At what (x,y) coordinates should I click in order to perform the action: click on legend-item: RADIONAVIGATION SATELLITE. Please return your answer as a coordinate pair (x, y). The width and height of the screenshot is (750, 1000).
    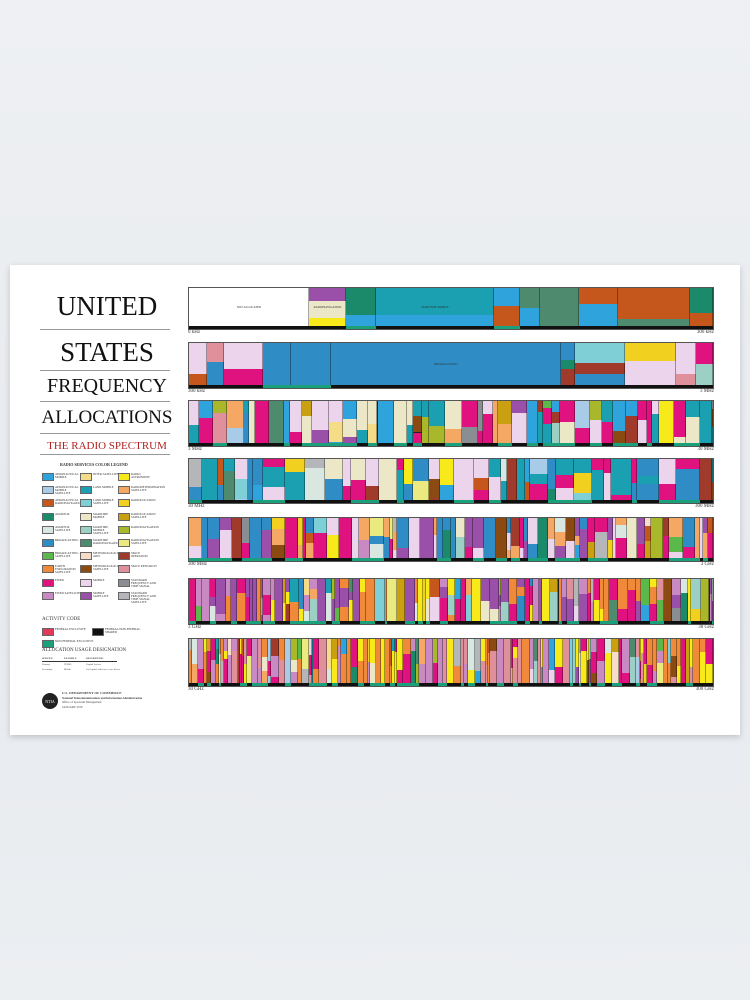
    Looking at the image, I should click on (138, 543).